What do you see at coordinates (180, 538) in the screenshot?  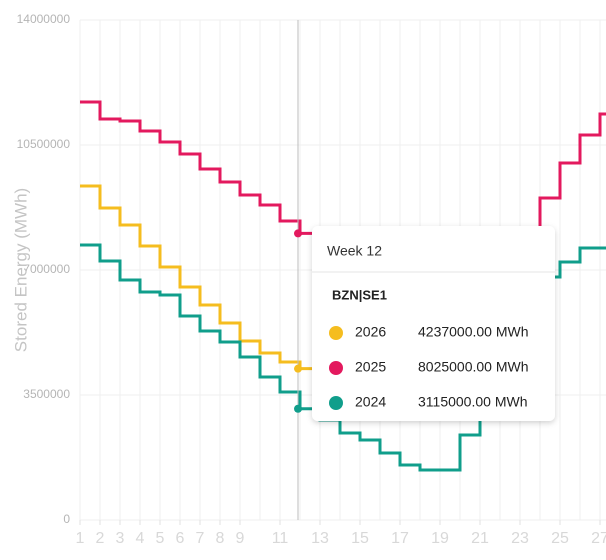 I see `x-tick-label: 6` at bounding box center [180, 538].